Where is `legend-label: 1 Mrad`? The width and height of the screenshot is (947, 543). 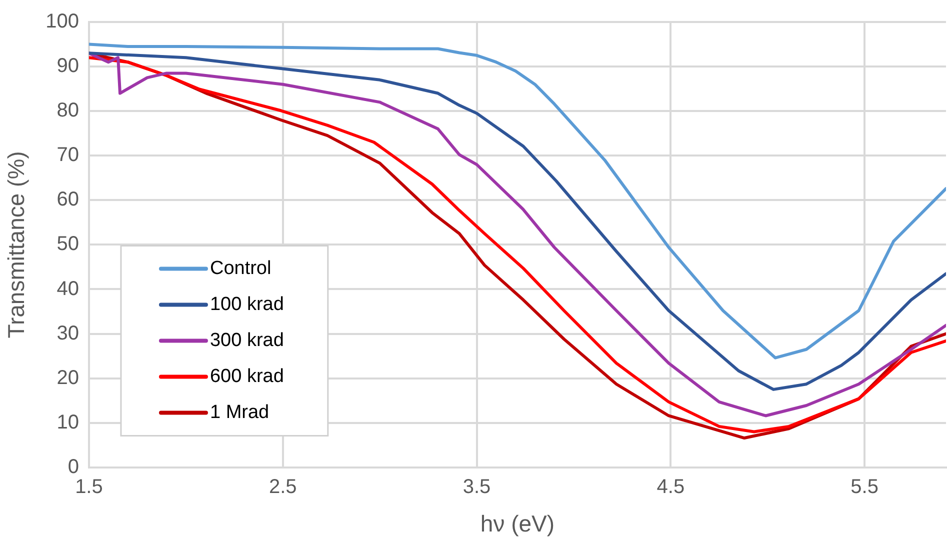 legend-label: 1 Mrad is located at coordinates (240, 412).